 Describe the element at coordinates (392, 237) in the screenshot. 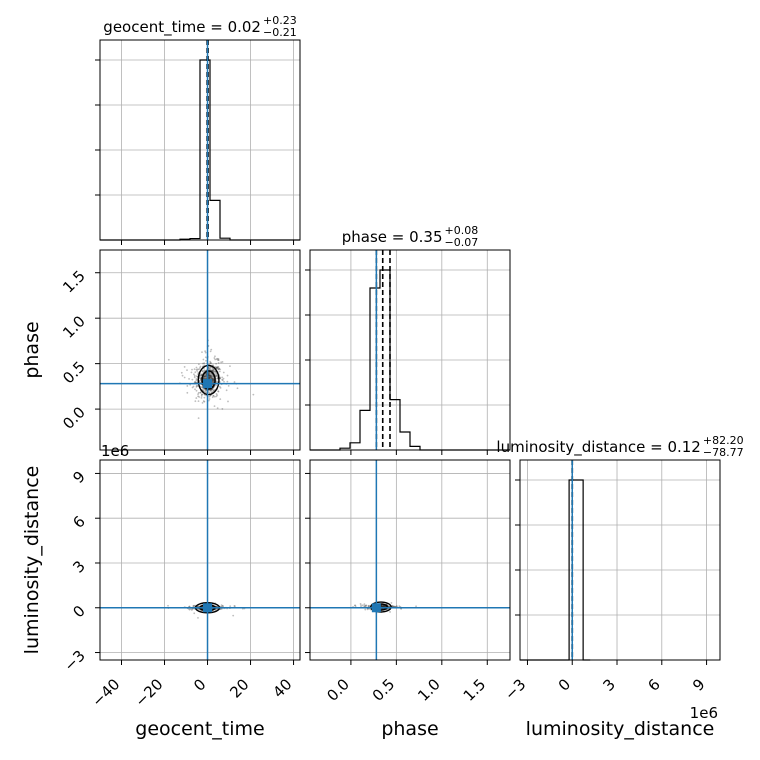

I see `title-main: phase = 0.35` at that location.